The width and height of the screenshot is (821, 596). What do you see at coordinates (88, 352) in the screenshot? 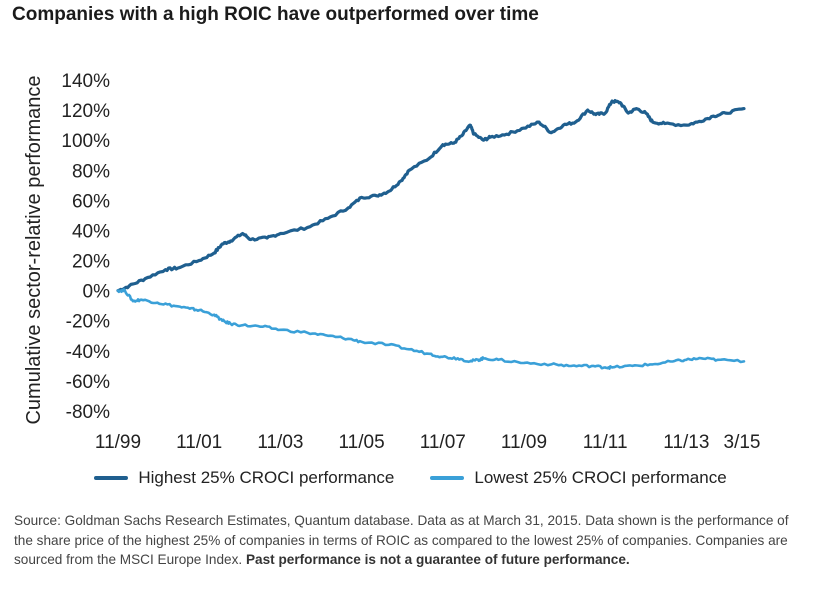
I see `y-tick-label: -40%` at bounding box center [88, 352].